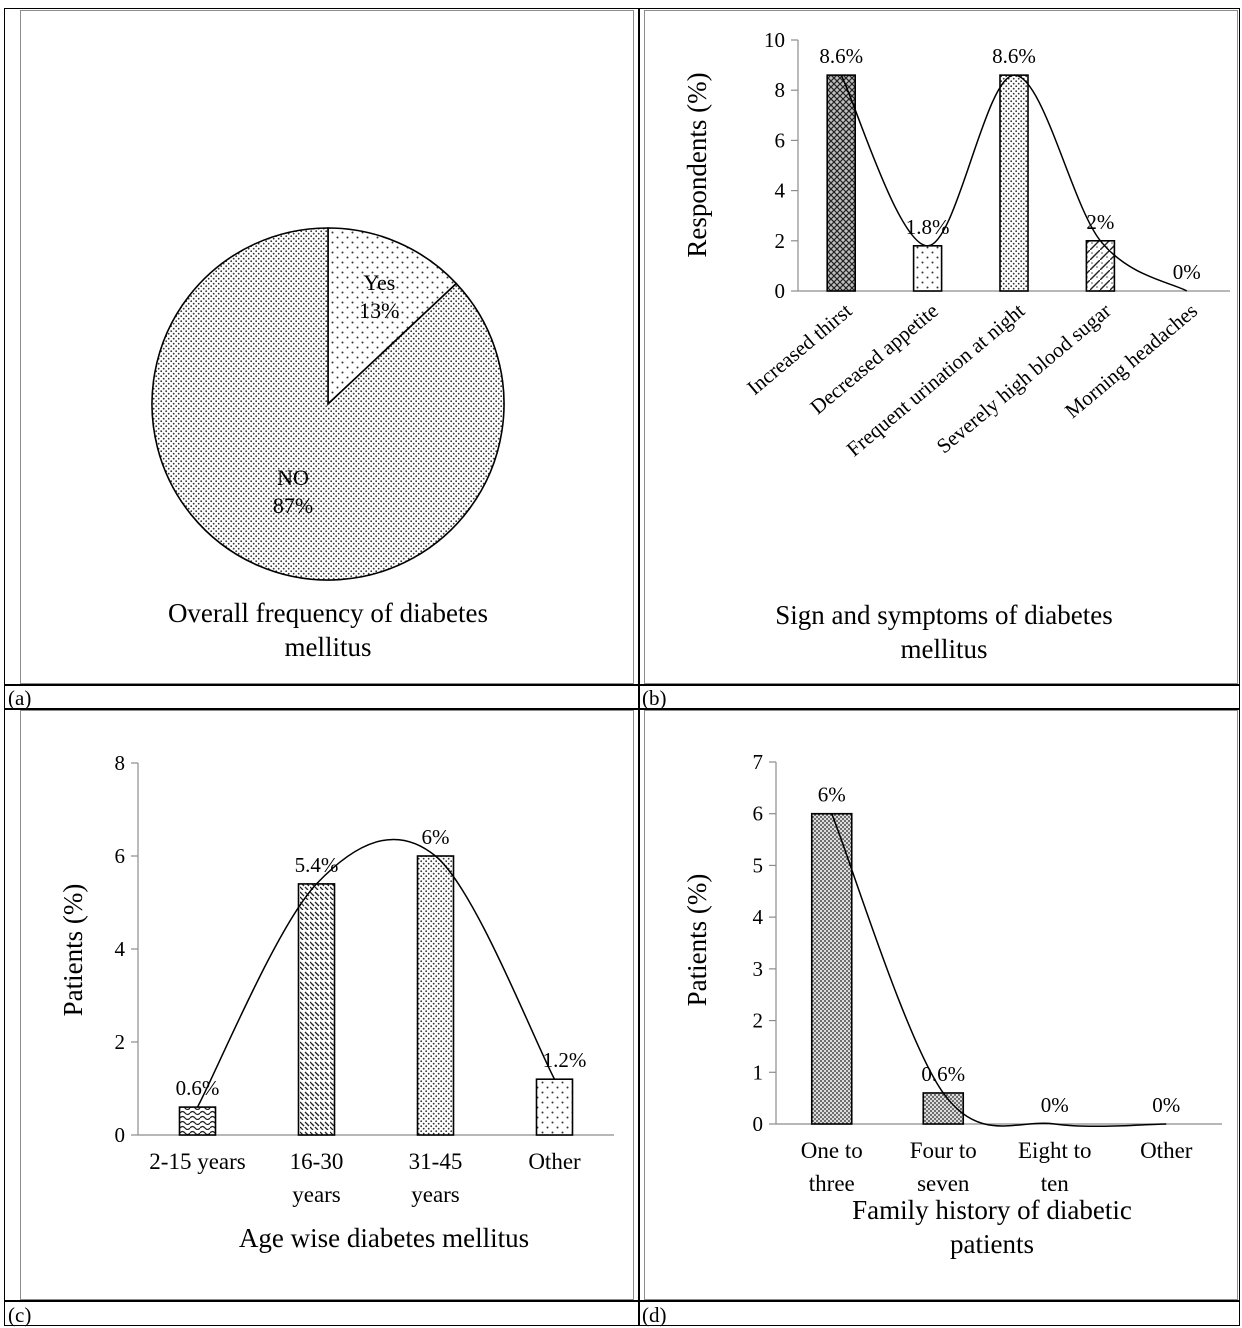  Describe the element at coordinates (1055, 1183) in the screenshot. I see `chart-d-category-label: ten` at that location.